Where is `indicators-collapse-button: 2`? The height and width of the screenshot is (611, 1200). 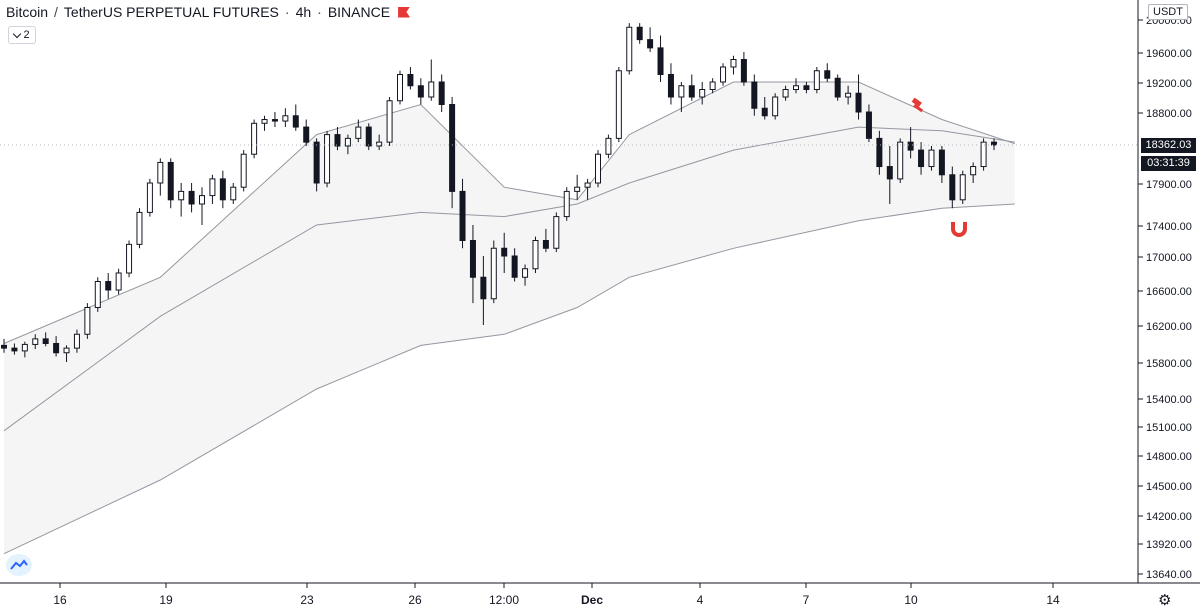 indicators-collapse-button: 2 is located at coordinates (22, 35).